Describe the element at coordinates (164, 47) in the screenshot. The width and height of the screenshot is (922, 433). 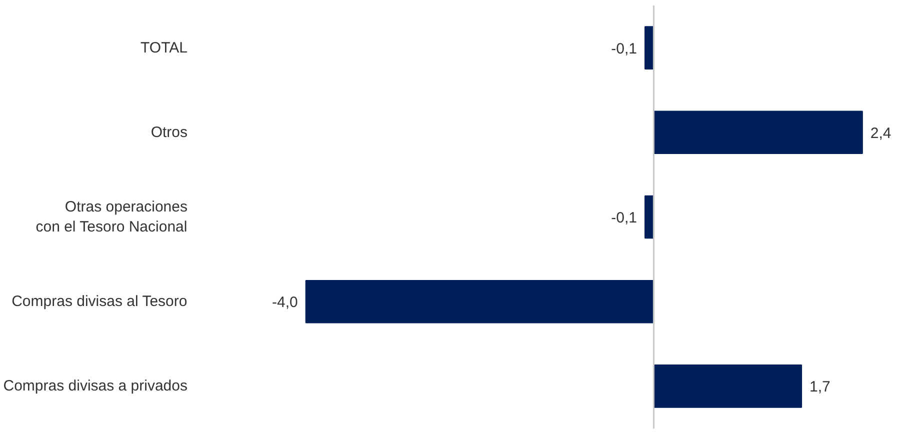
I see `y-tick-label: TOTAL` at that location.